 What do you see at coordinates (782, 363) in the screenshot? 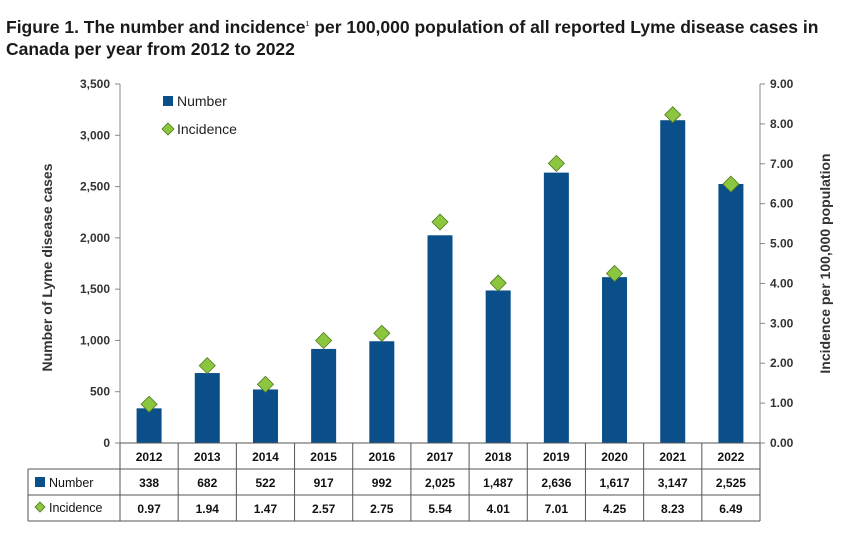
I see `right-tick-label: 2.00` at bounding box center [782, 363].